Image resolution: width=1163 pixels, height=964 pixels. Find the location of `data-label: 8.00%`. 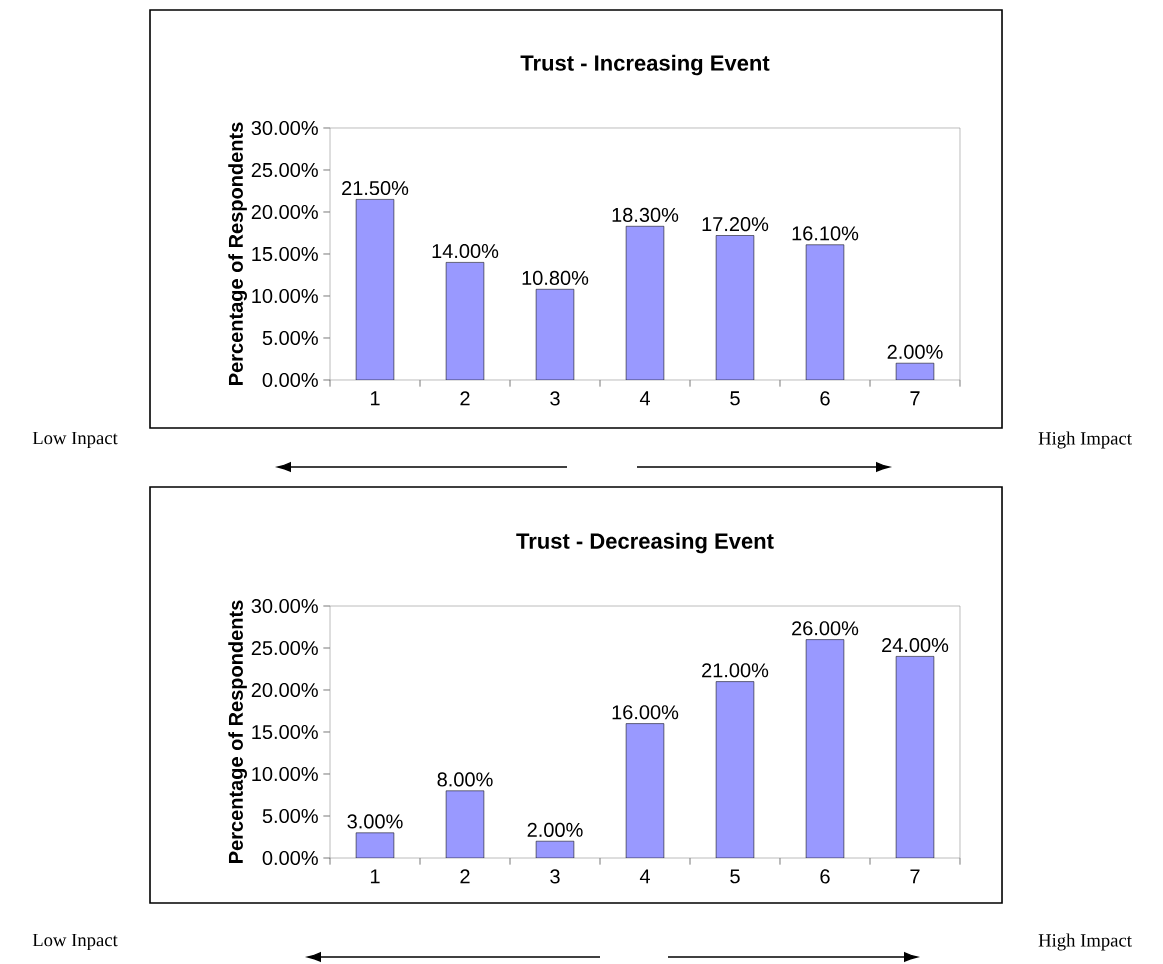

data-label: 8.00% is located at coordinates (465, 779).